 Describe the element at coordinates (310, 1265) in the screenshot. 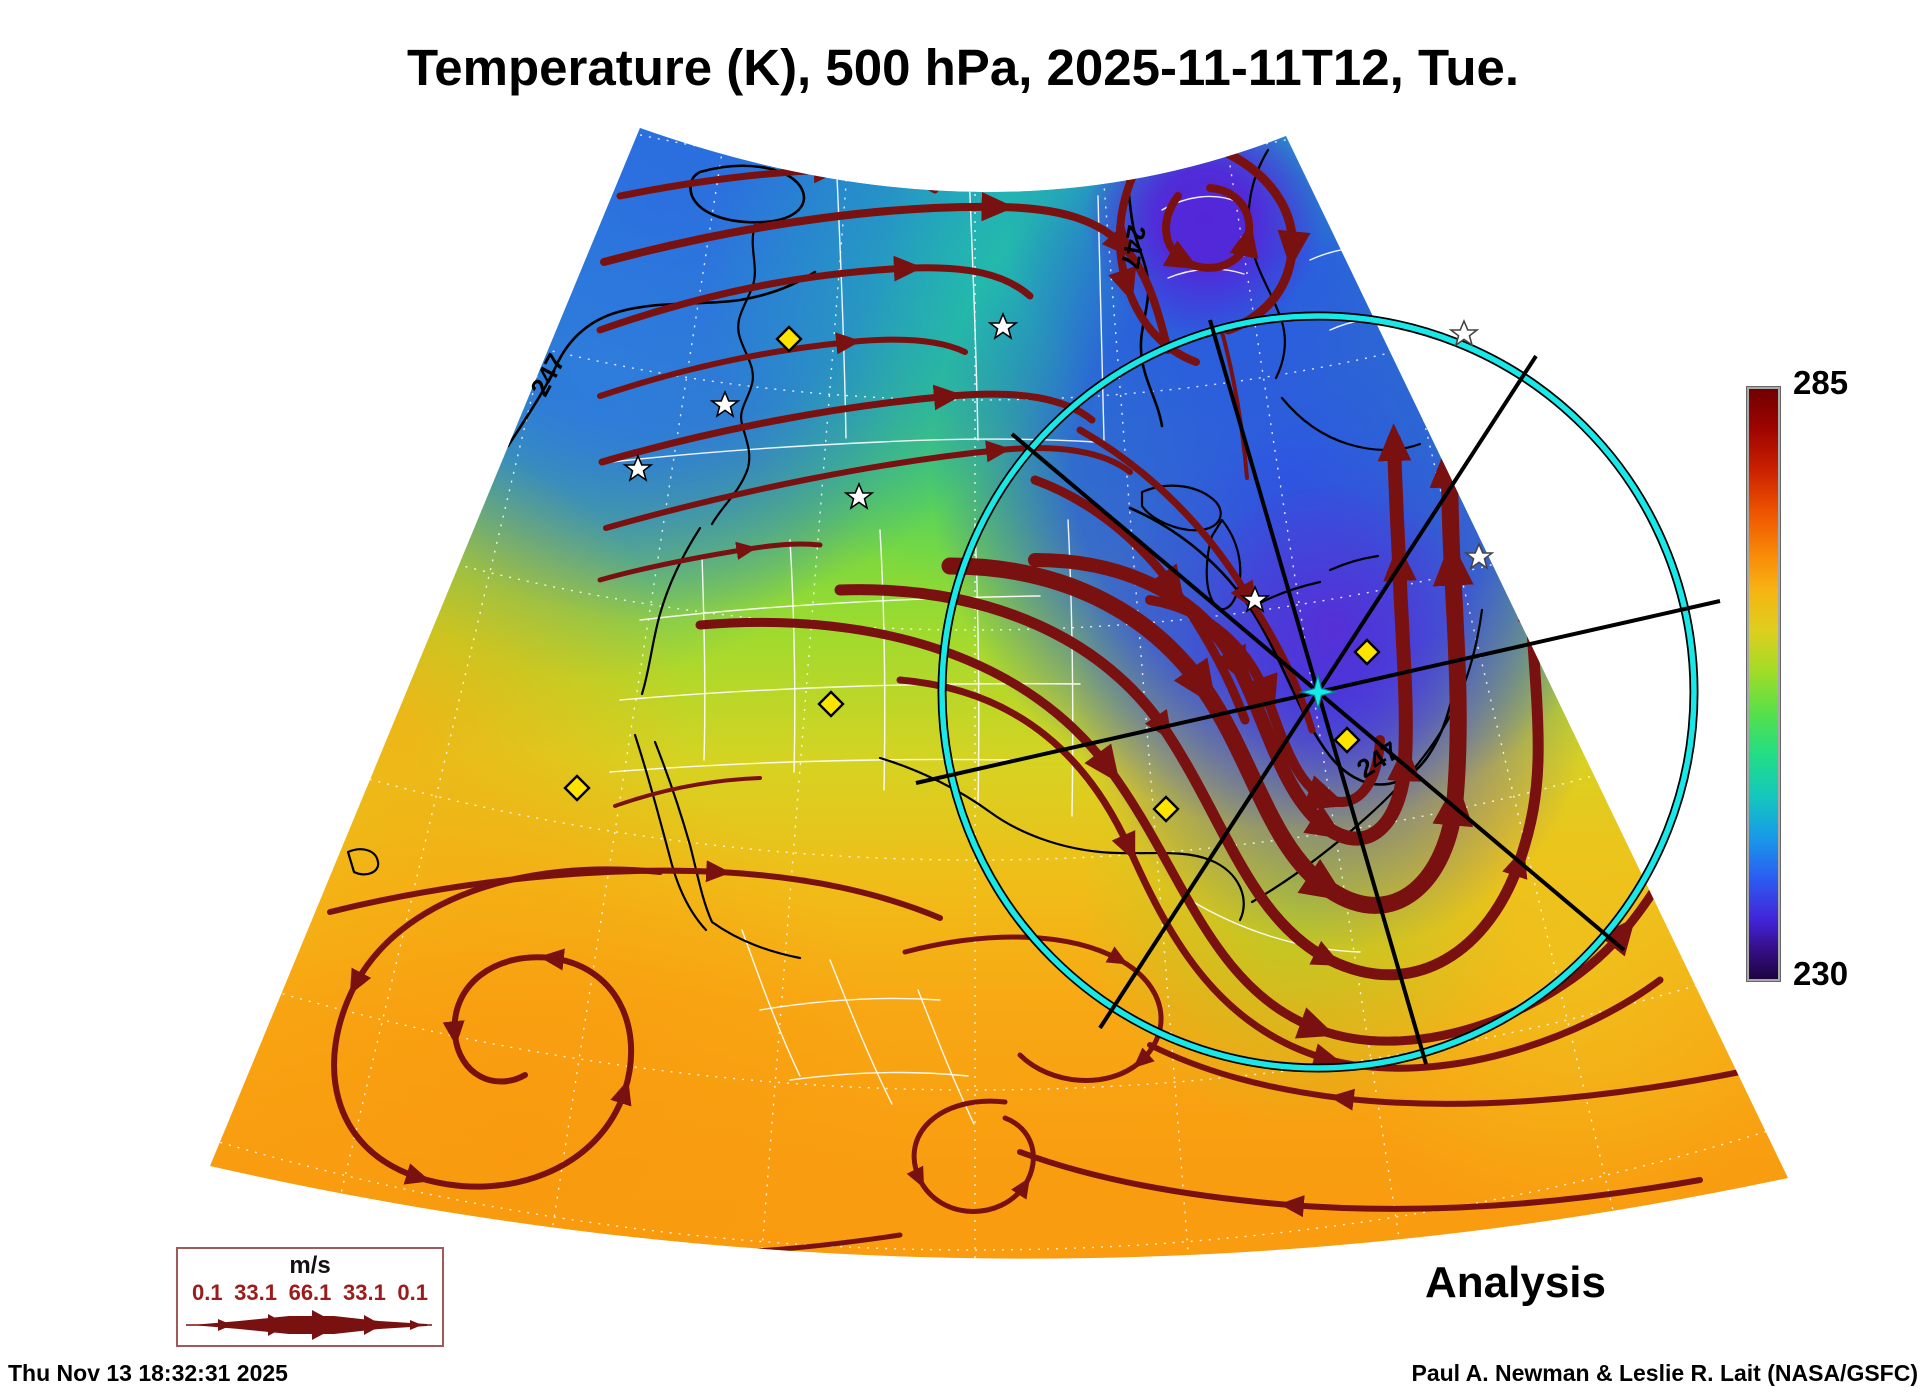

I see `legend-units-label: m/s` at that location.